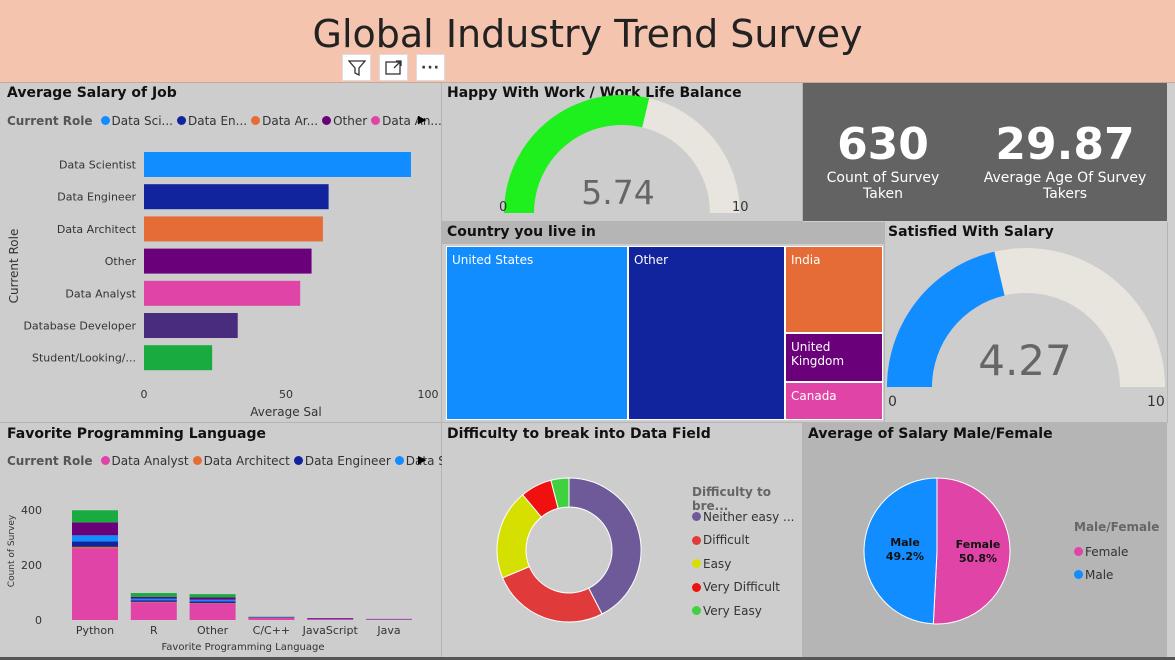  I want to click on focus-mode-button, so click(393, 67).